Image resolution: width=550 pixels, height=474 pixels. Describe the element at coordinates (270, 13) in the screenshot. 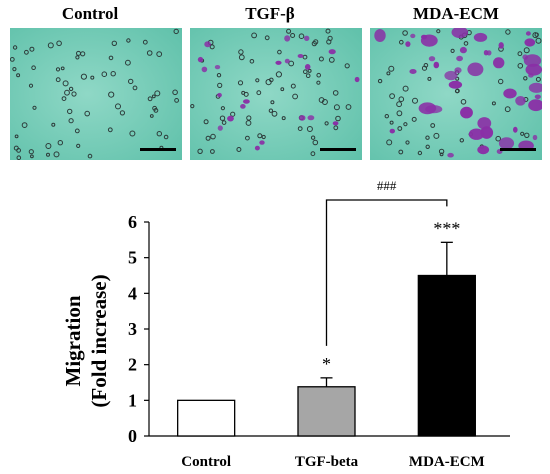

I see `panel-title-tgf: TGF-β` at that location.